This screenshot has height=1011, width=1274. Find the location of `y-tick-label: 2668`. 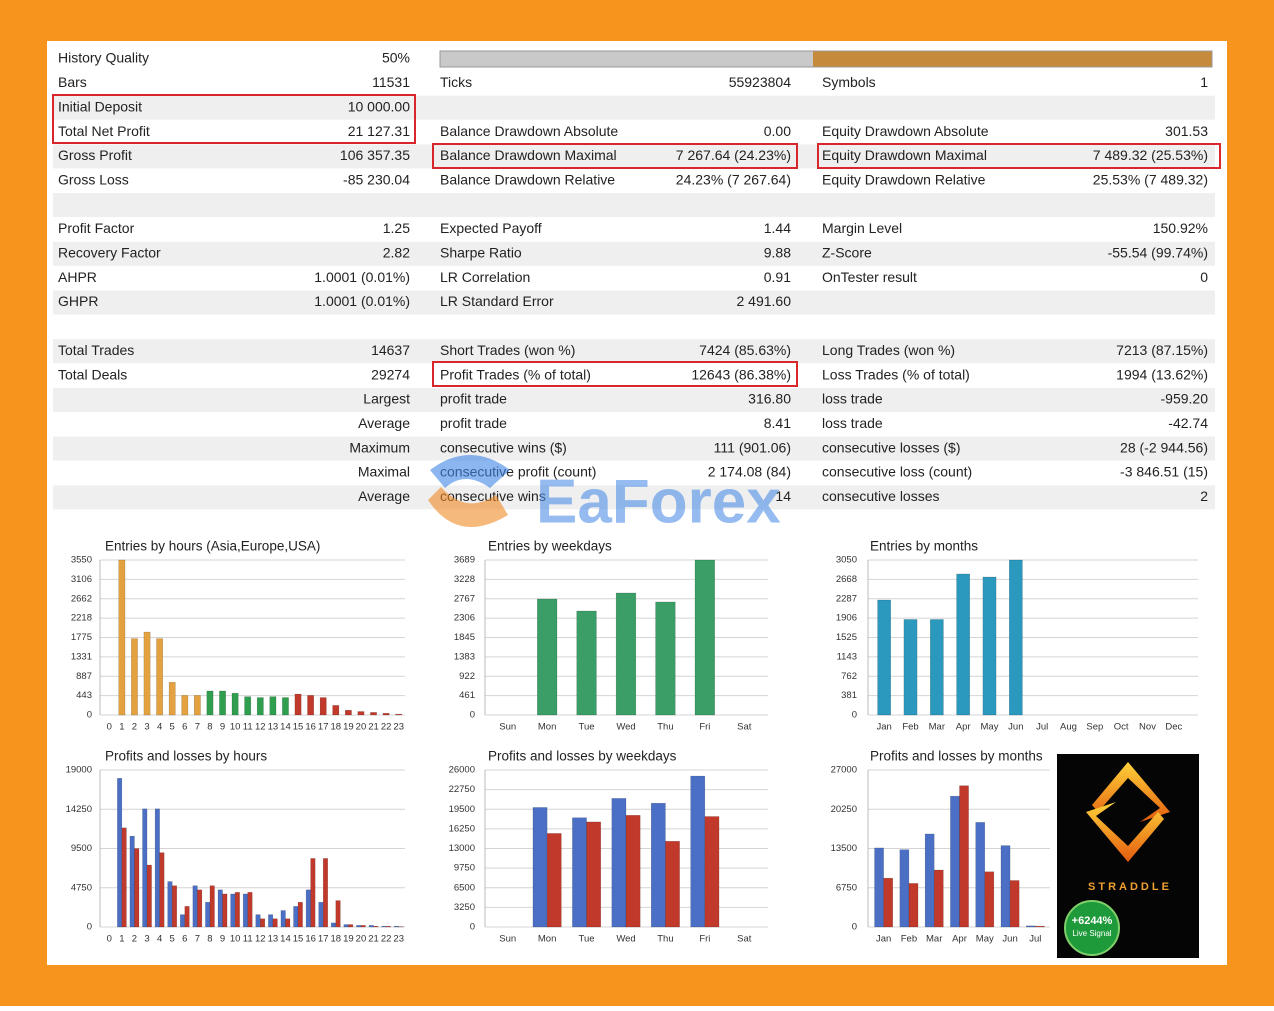

y-tick-label: 2668 is located at coordinates (846, 579).